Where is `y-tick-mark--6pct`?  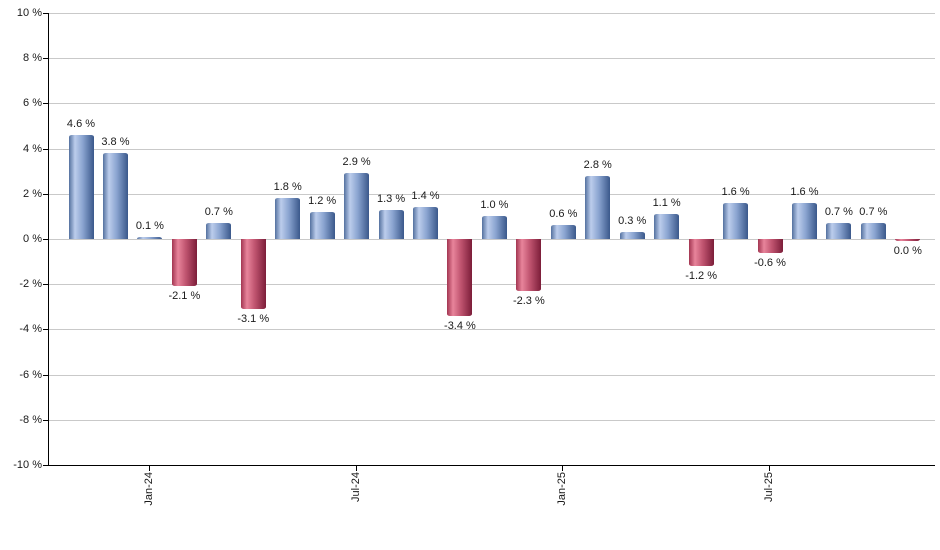 y-tick-mark--6pct is located at coordinates (45, 375).